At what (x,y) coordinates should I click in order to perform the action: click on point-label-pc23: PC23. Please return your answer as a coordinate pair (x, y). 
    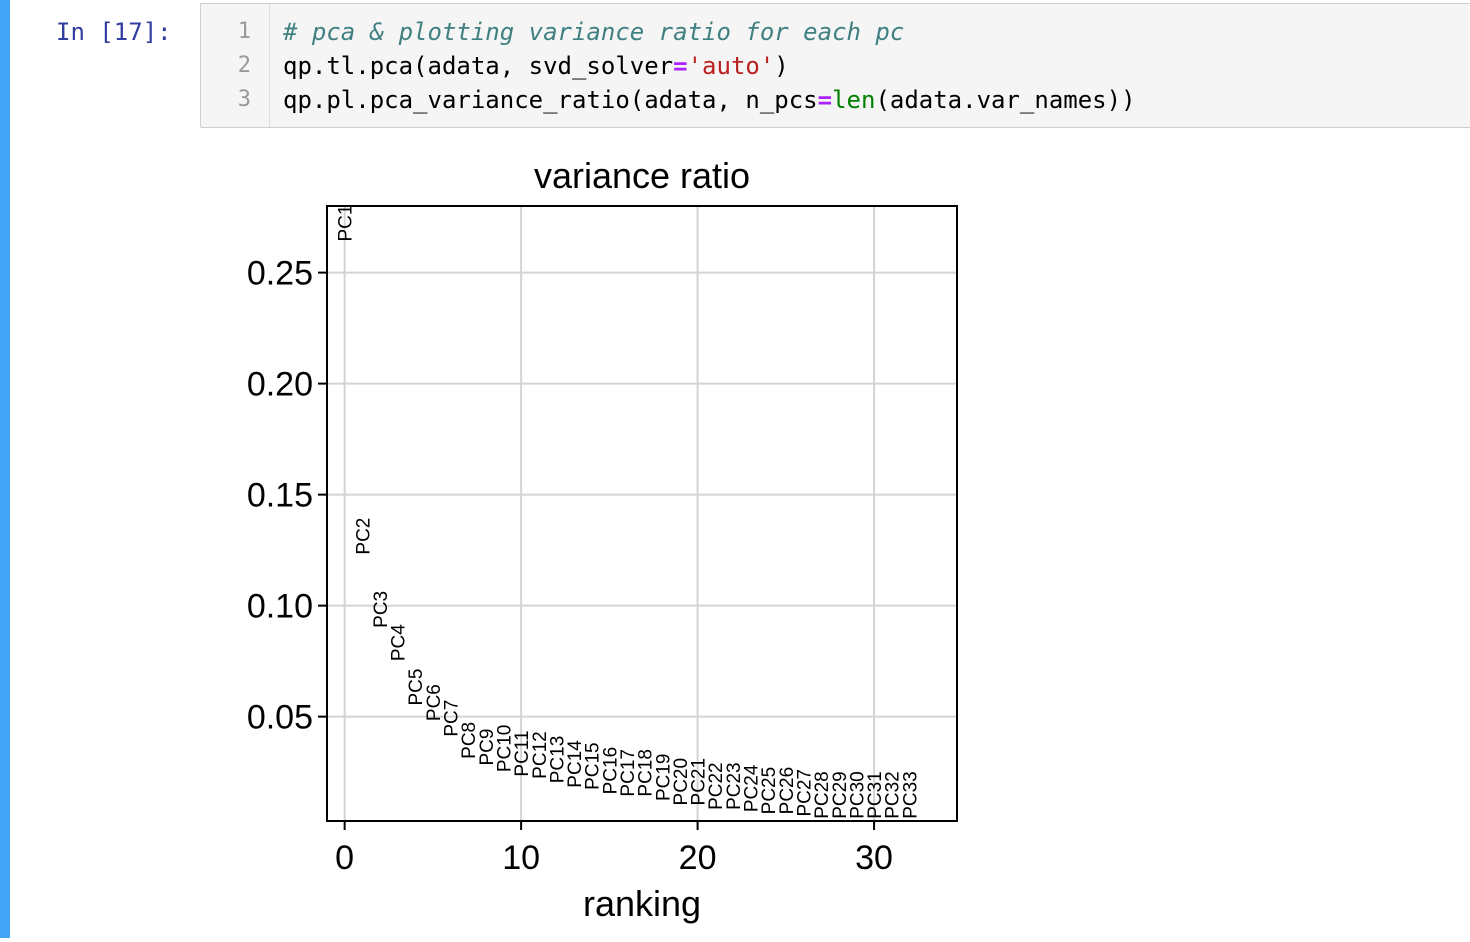
    Looking at the image, I should click on (734, 786).